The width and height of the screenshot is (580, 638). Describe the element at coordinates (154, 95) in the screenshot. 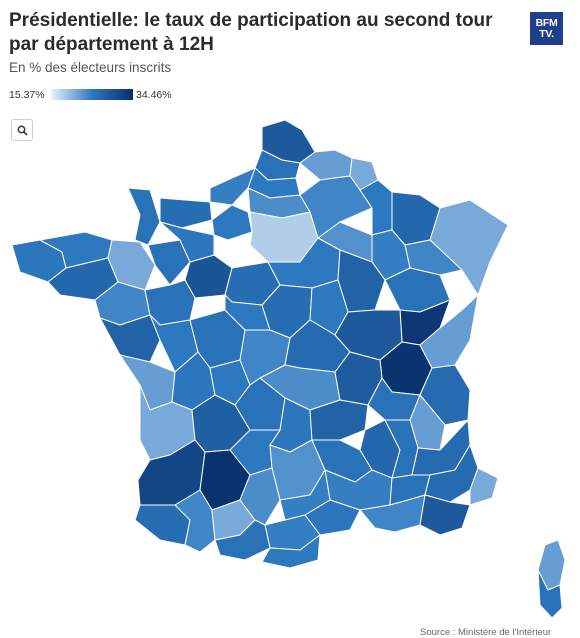

I see `legend-max-label: 34.46%` at that location.